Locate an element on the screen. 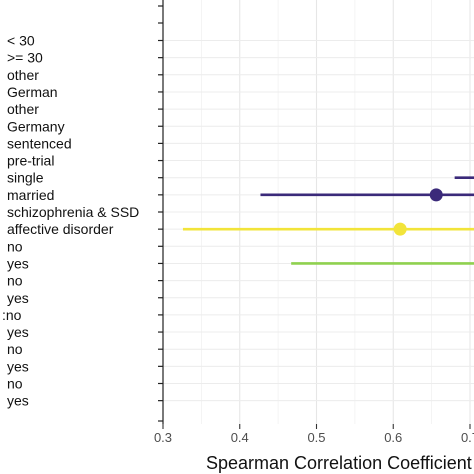 The height and width of the screenshot is (474, 474). category-label: married is located at coordinates (30, 195).